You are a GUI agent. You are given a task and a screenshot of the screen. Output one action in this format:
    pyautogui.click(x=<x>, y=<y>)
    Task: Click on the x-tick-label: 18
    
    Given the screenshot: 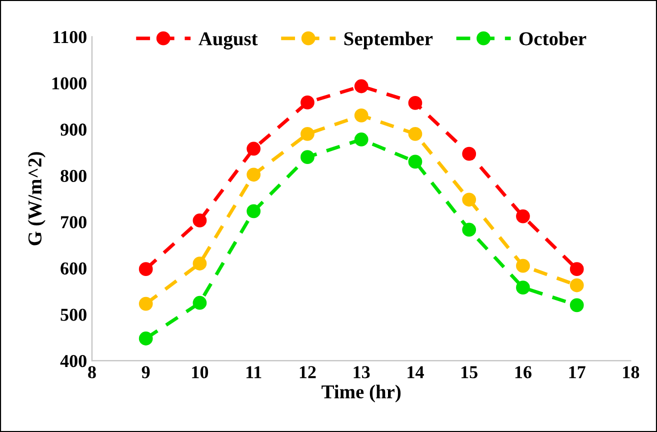 What is the action you would take?
    pyautogui.click(x=631, y=372)
    